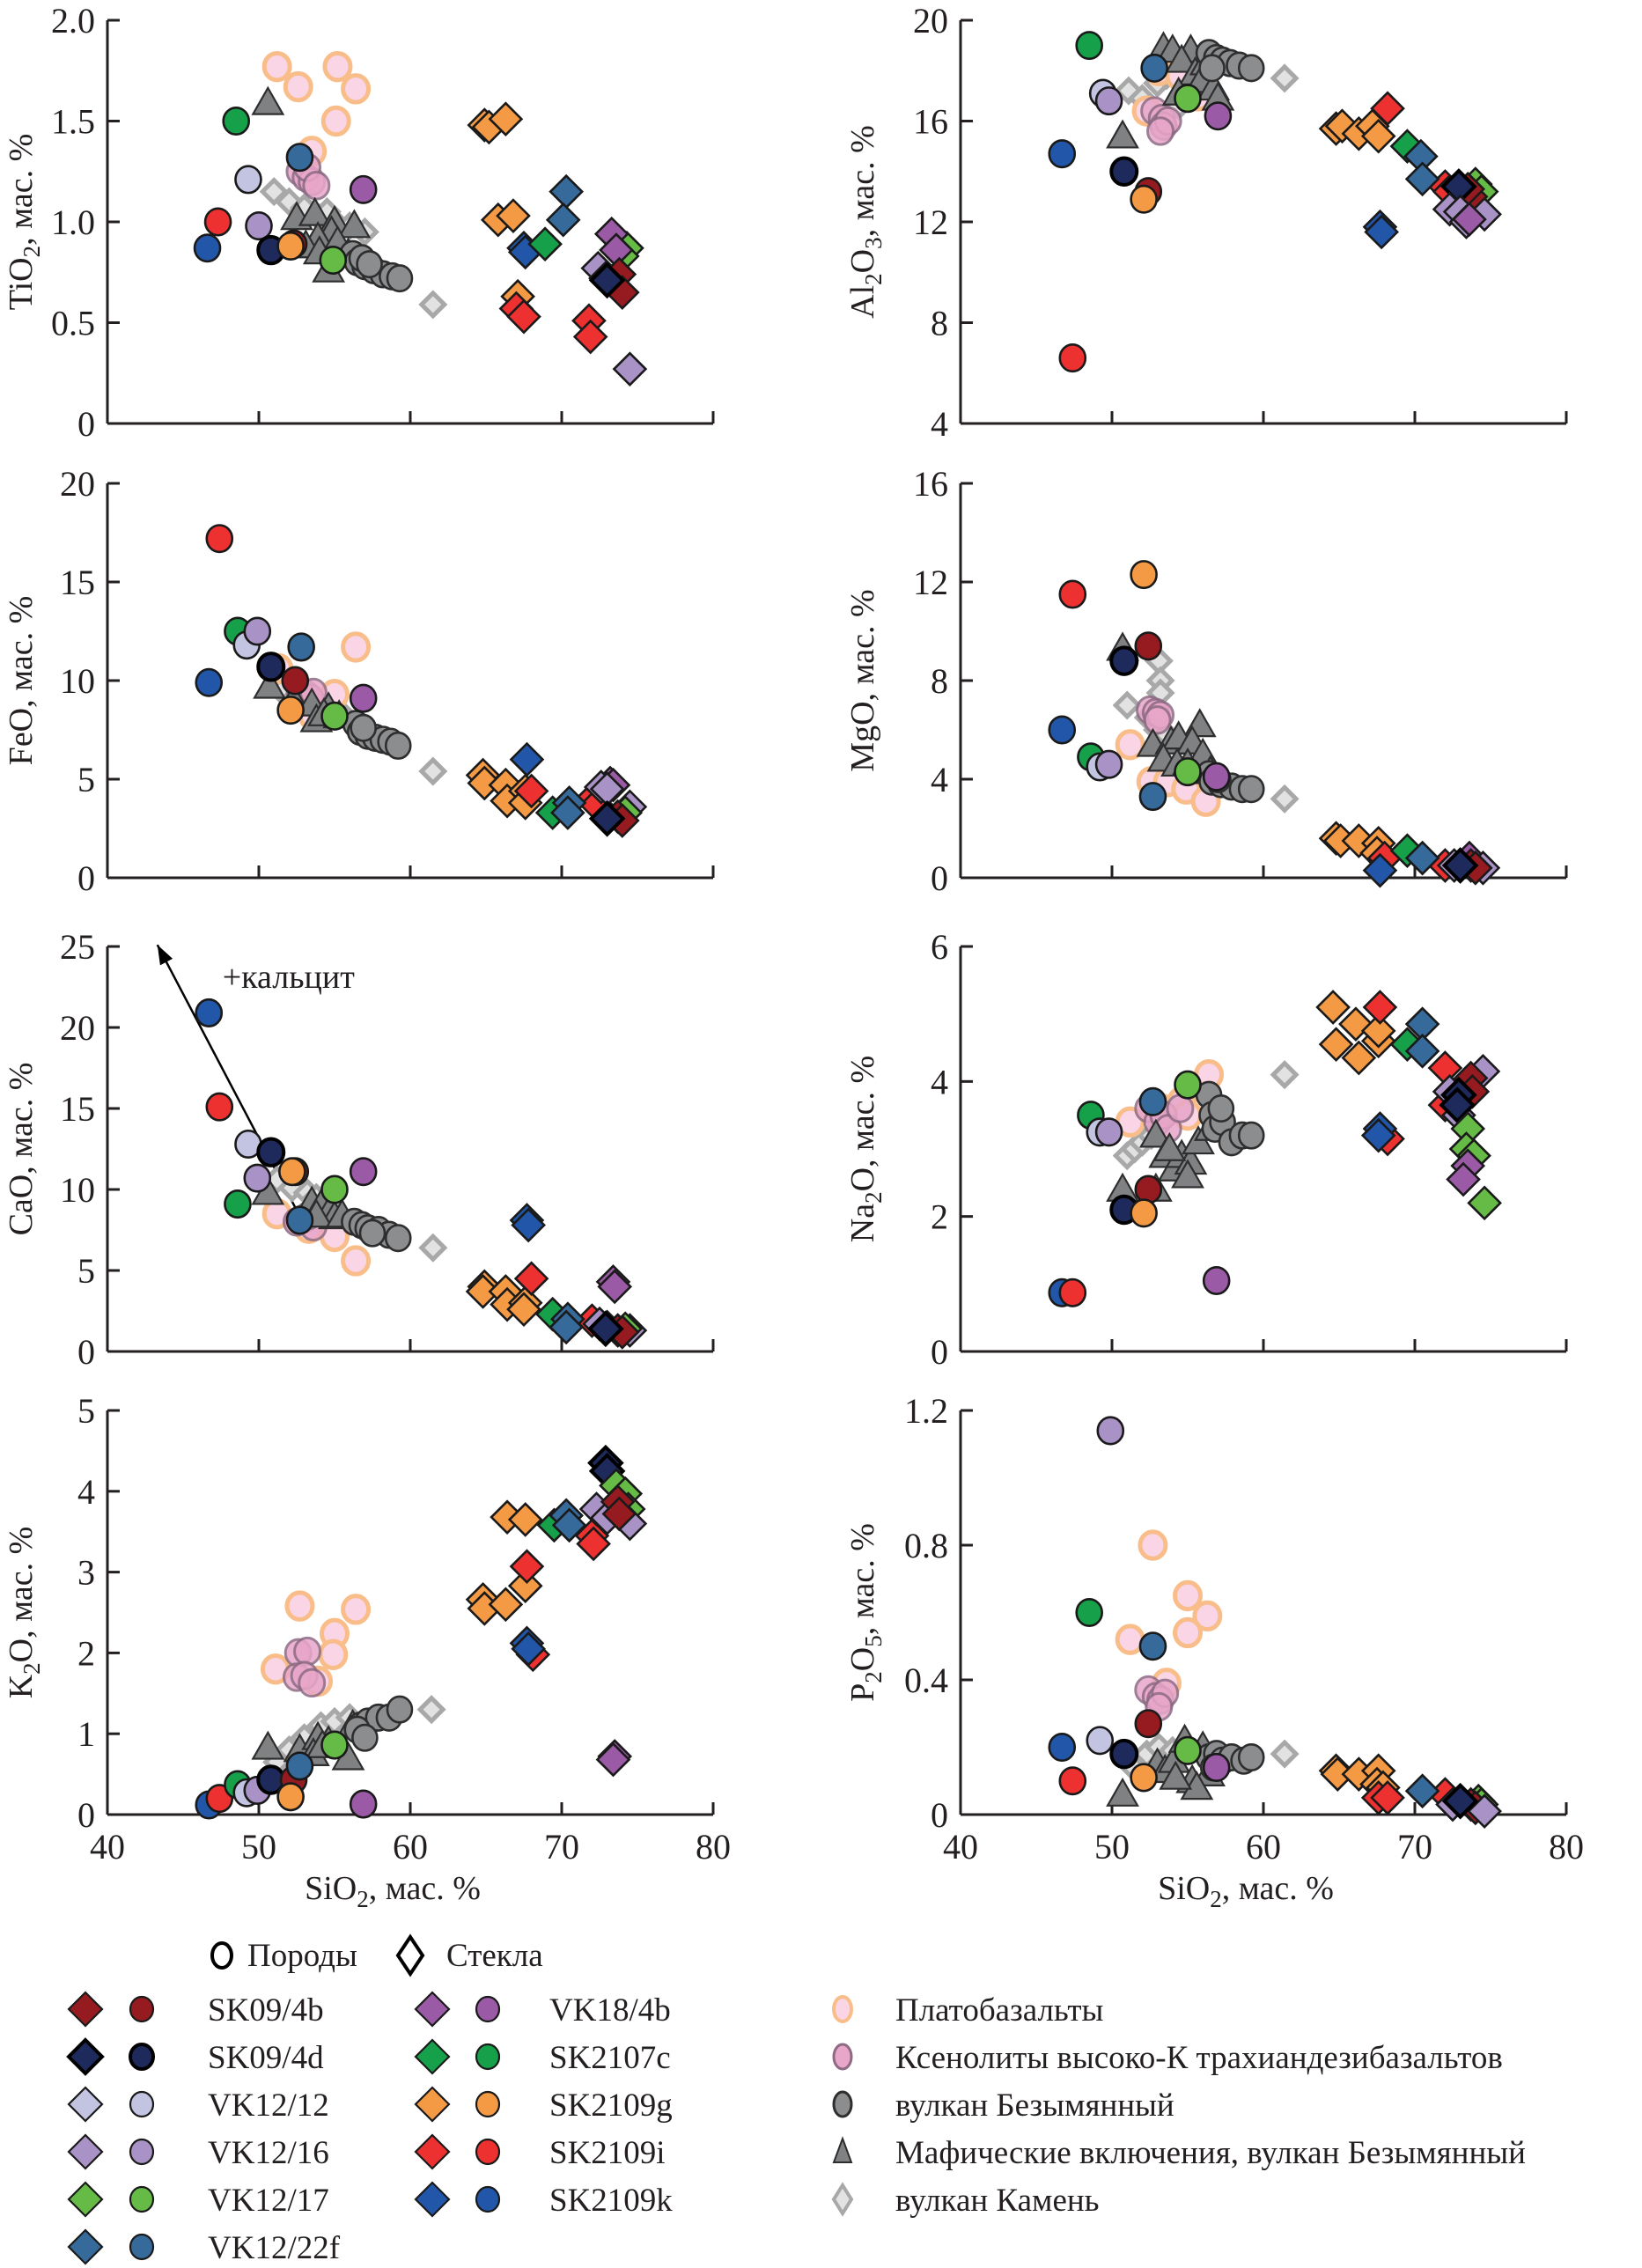 The width and height of the screenshot is (1642, 2268). Describe the element at coordinates (1422, 858) in the screenshot. I see `series-vk12-22f-diamond` at that location.